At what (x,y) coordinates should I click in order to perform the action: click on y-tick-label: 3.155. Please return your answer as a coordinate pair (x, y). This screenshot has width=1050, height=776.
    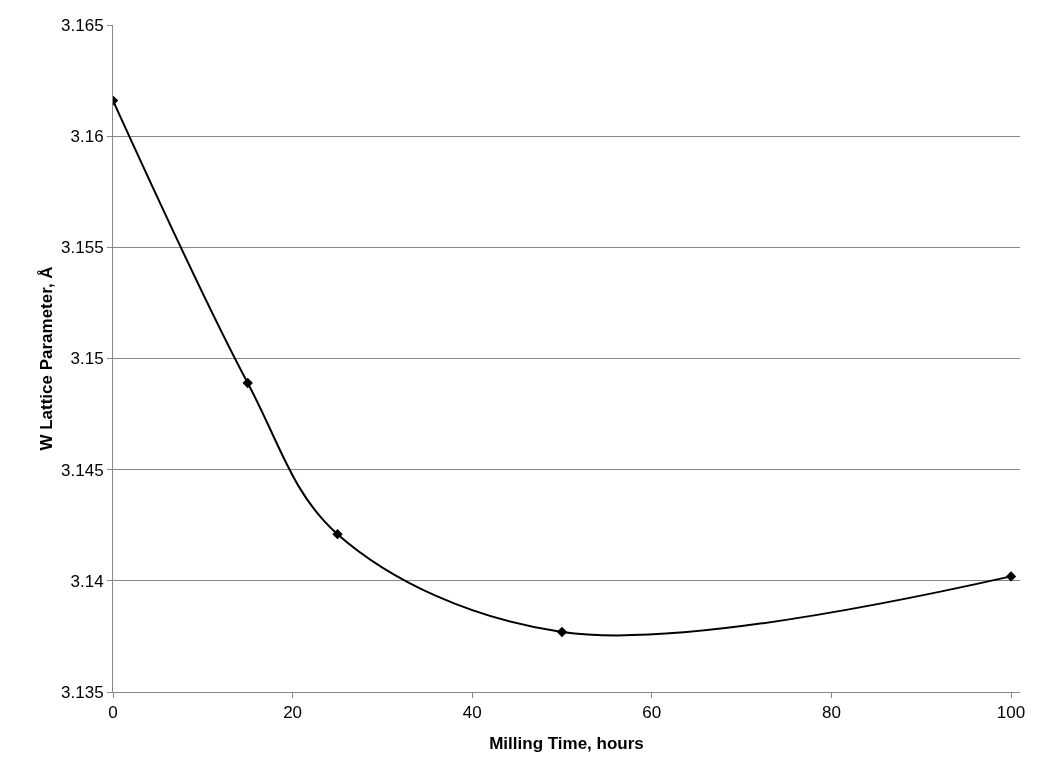
    Looking at the image, I should click on (82, 248).